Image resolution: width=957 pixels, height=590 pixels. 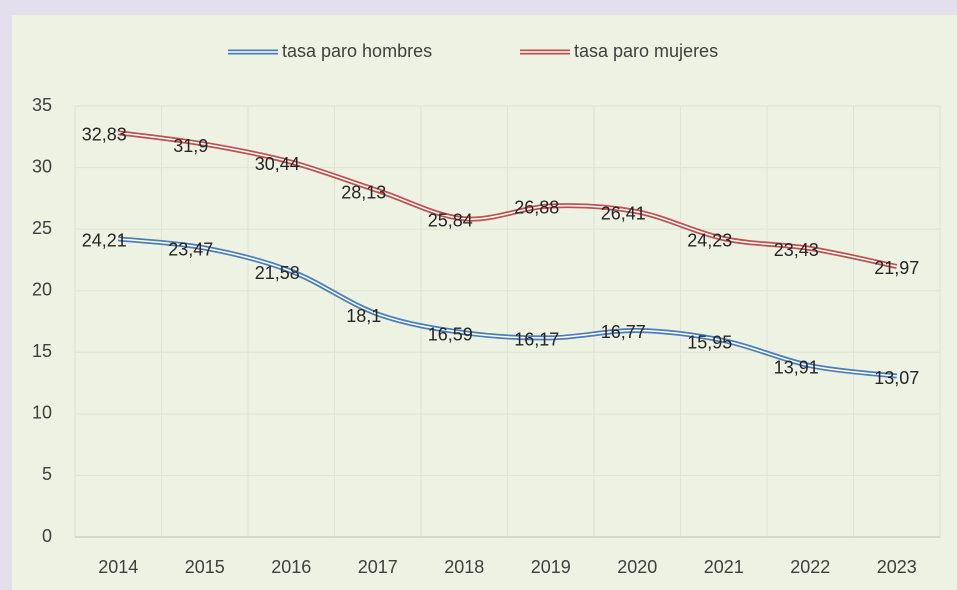 What do you see at coordinates (810, 567) in the screenshot?
I see `x-tick-label: 2022` at bounding box center [810, 567].